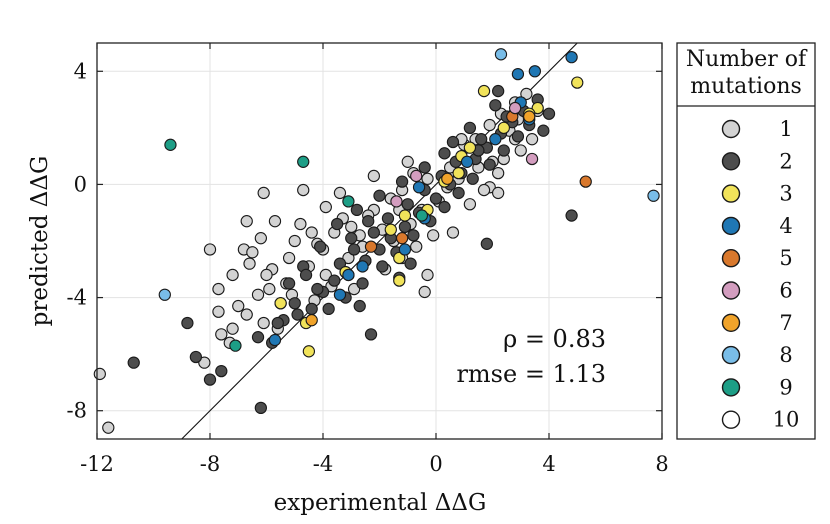  What do you see at coordinates (760, 274) in the screenshot?
I see `legend-items: 1 2 3 4 5 6 7 8 9 10` at bounding box center [760, 274].